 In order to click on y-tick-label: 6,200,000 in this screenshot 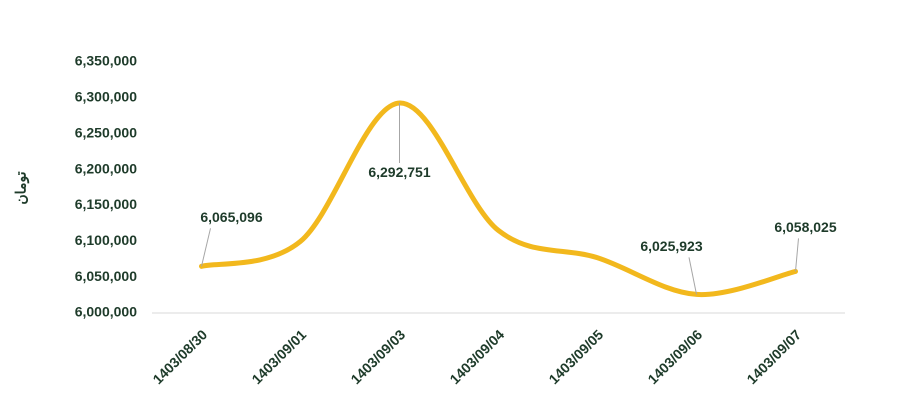, I will do `click(106, 168)`.